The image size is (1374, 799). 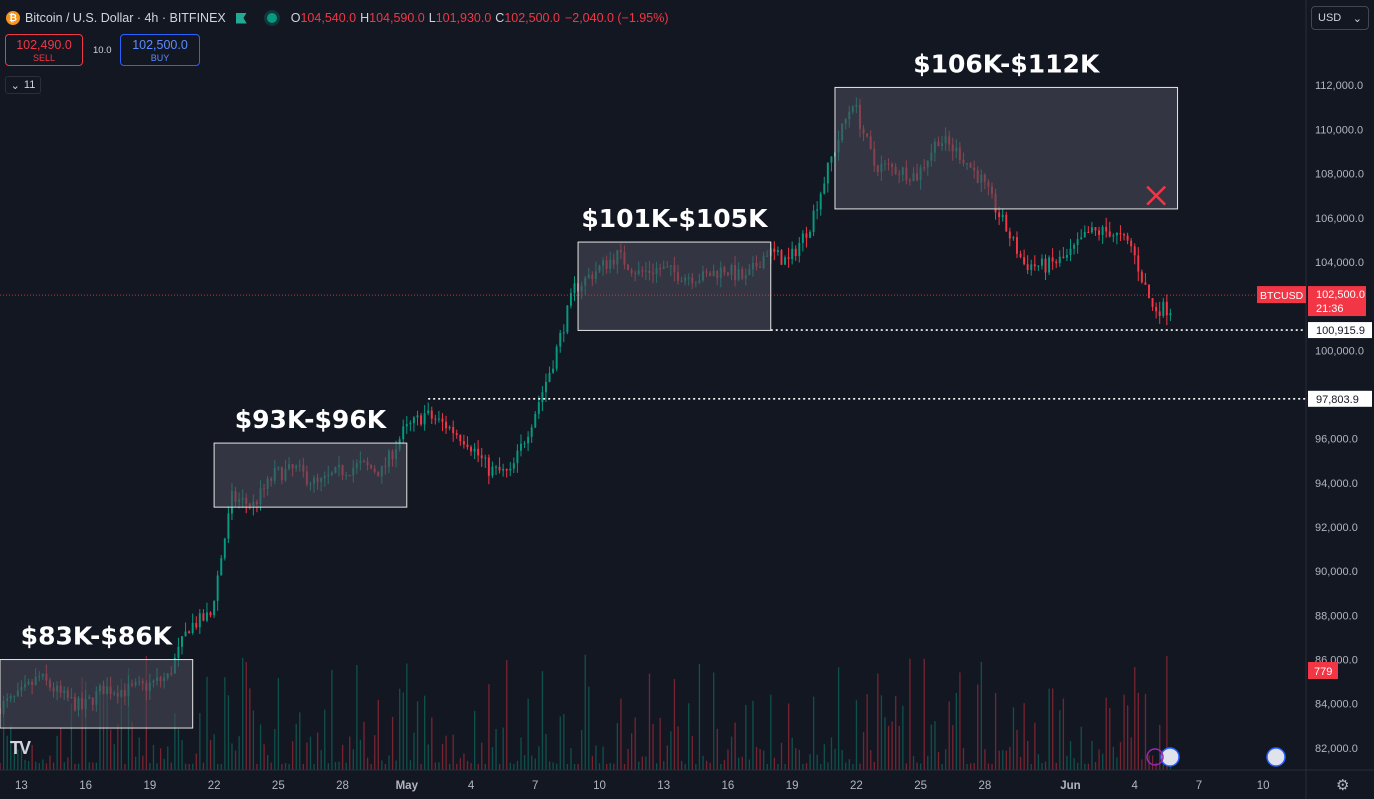 What do you see at coordinates (1336, 484) in the screenshot?
I see `y-tick-label: 94,000.0` at bounding box center [1336, 484].